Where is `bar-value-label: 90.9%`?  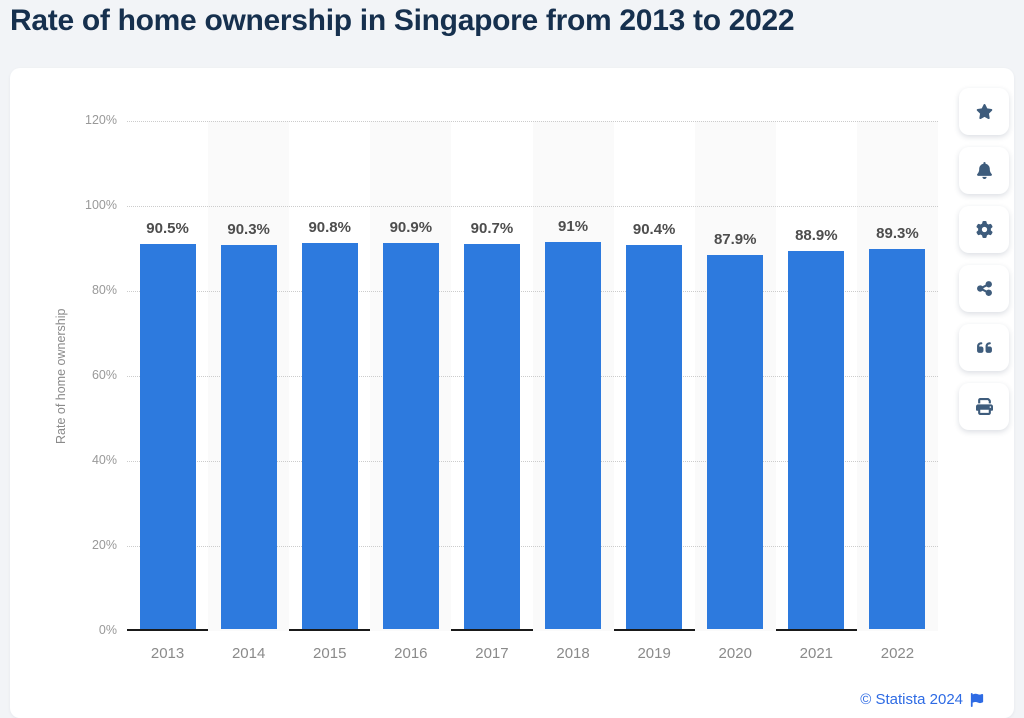
bar-value-label: 90.9% is located at coordinates (411, 227).